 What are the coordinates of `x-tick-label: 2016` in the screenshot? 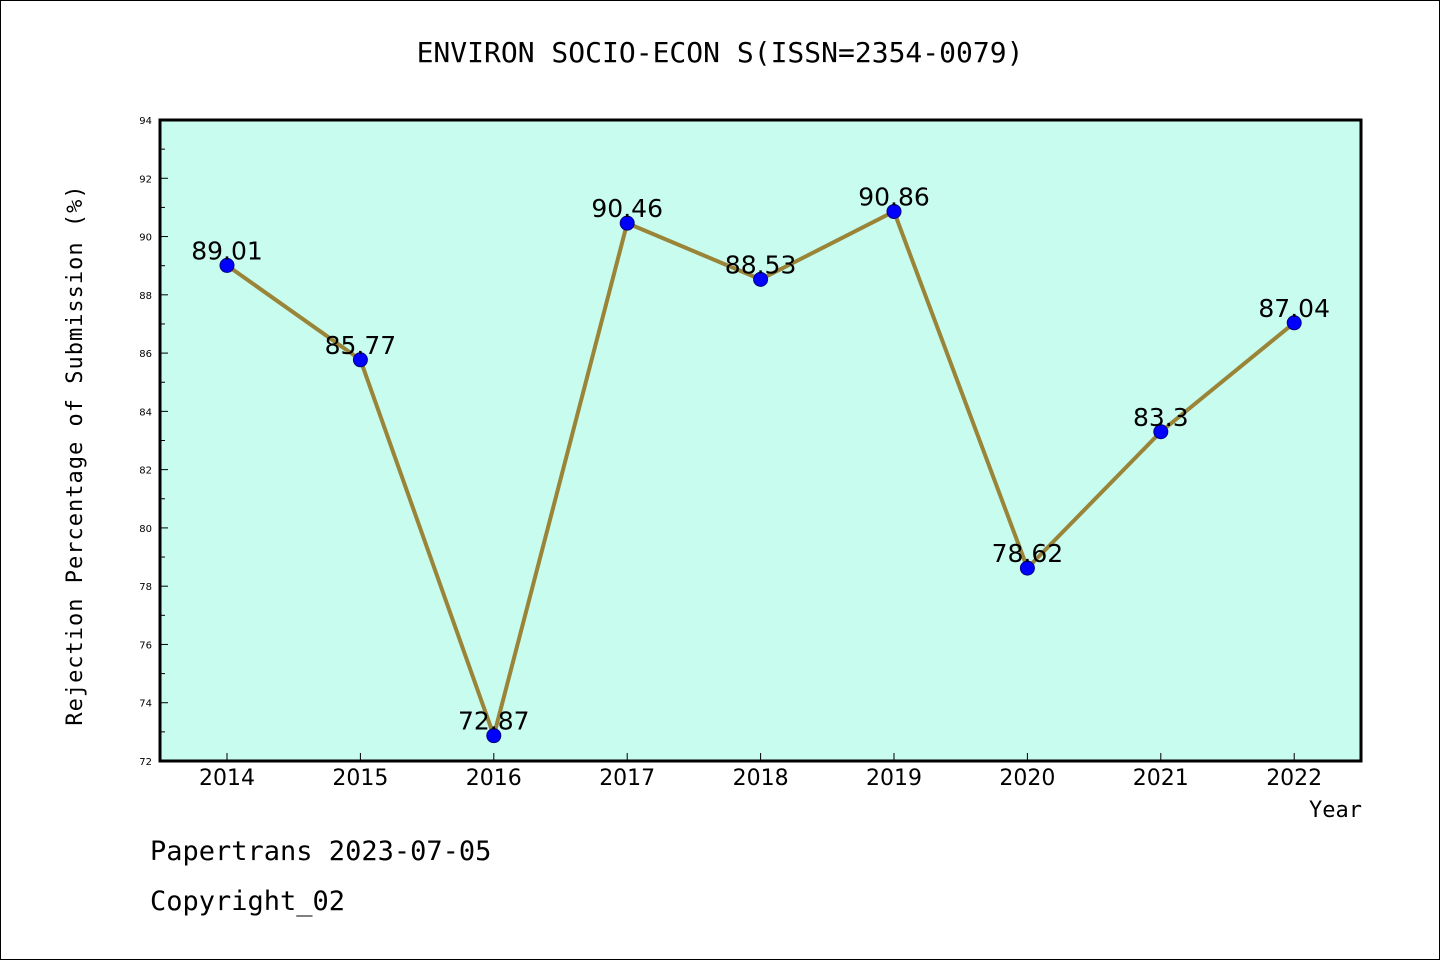 It's located at (494, 778).